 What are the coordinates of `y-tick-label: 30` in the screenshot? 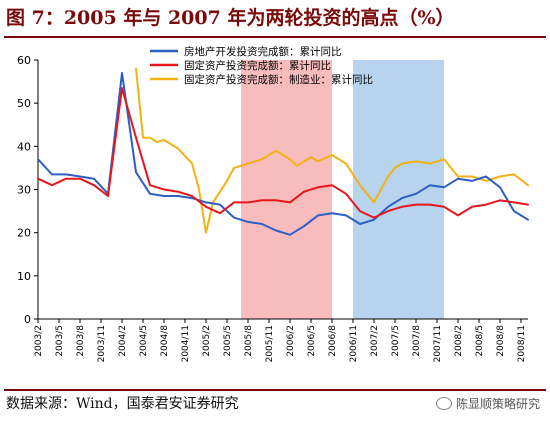 It's located at (24, 190).